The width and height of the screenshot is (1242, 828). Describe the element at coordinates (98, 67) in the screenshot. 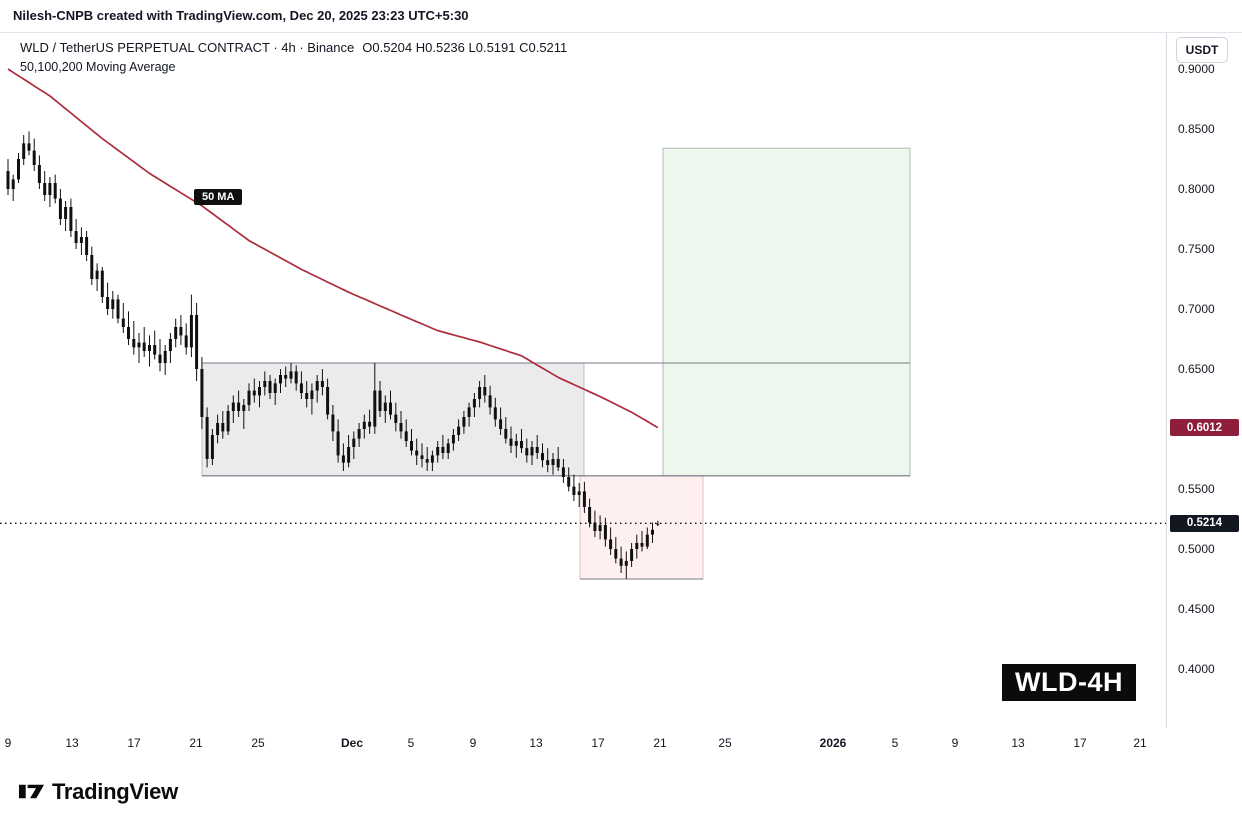

I see `indicator-legend: 50,100,200 Moving Average` at that location.